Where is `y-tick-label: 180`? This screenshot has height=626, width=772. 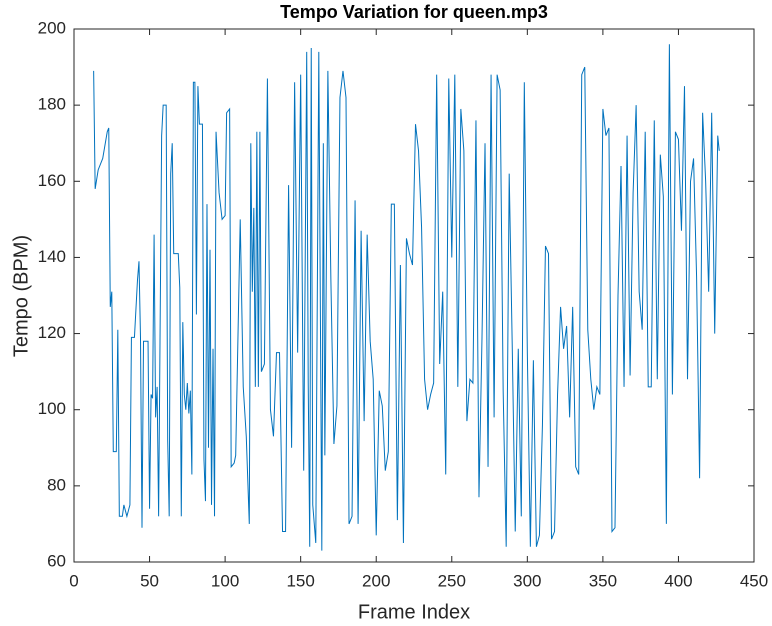
y-tick-label: 180 is located at coordinates (52, 104).